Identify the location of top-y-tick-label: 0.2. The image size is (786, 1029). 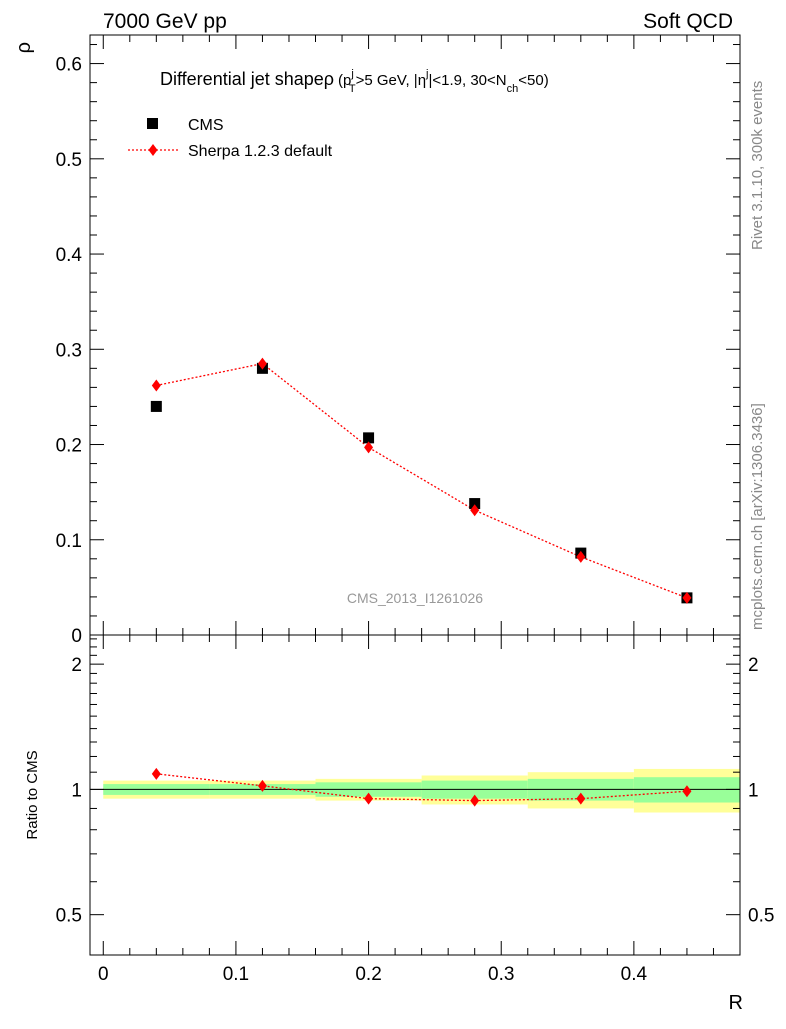
(69, 446).